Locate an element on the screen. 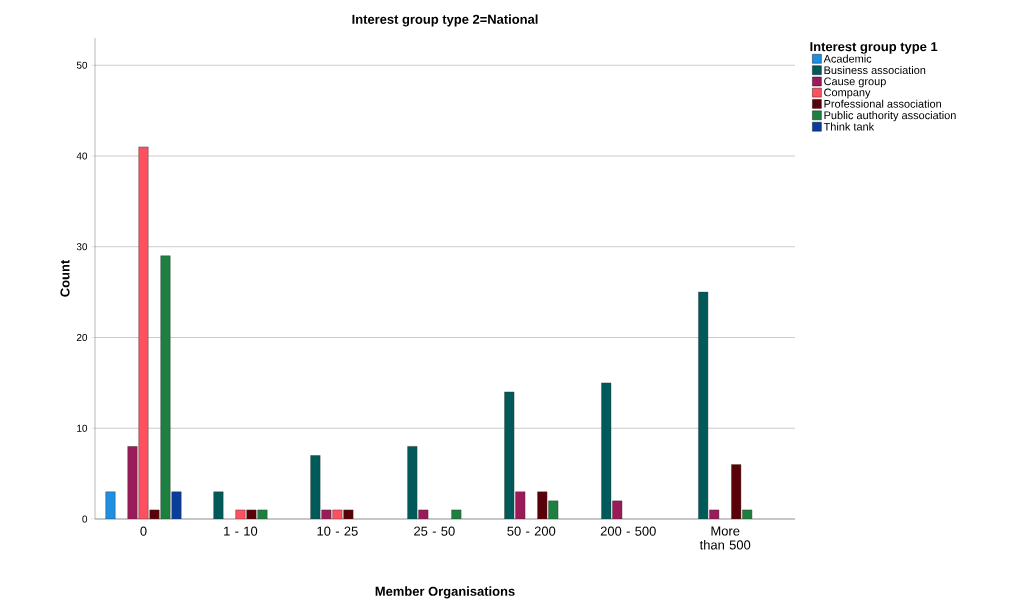 The height and width of the screenshot is (612, 1026). x-tick-label: 25 - 50 is located at coordinates (434, 531).